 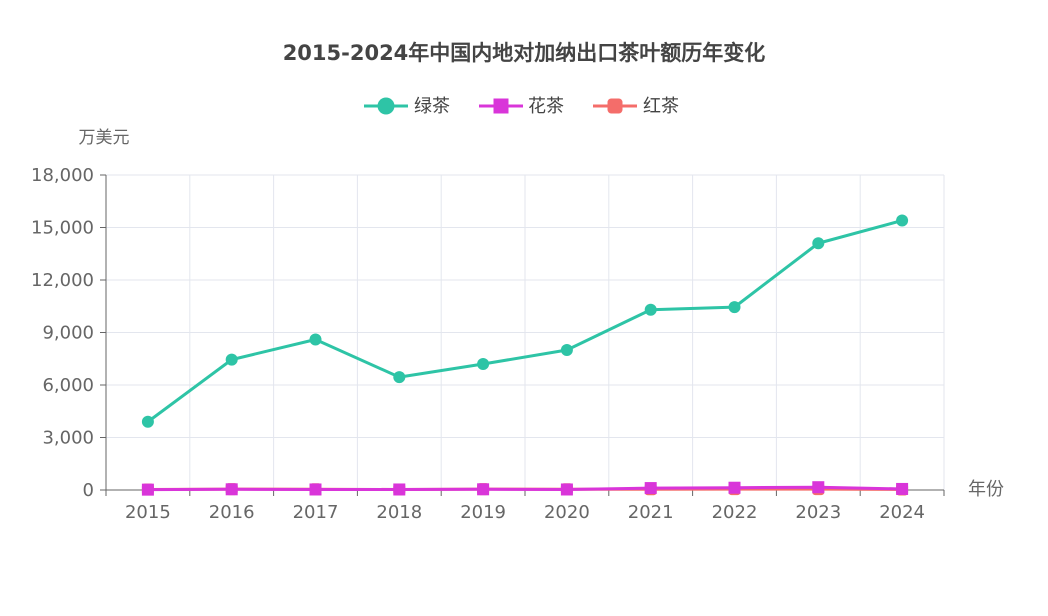 I want to click on x-tick-label: 2019, so click(x=483, y=512).